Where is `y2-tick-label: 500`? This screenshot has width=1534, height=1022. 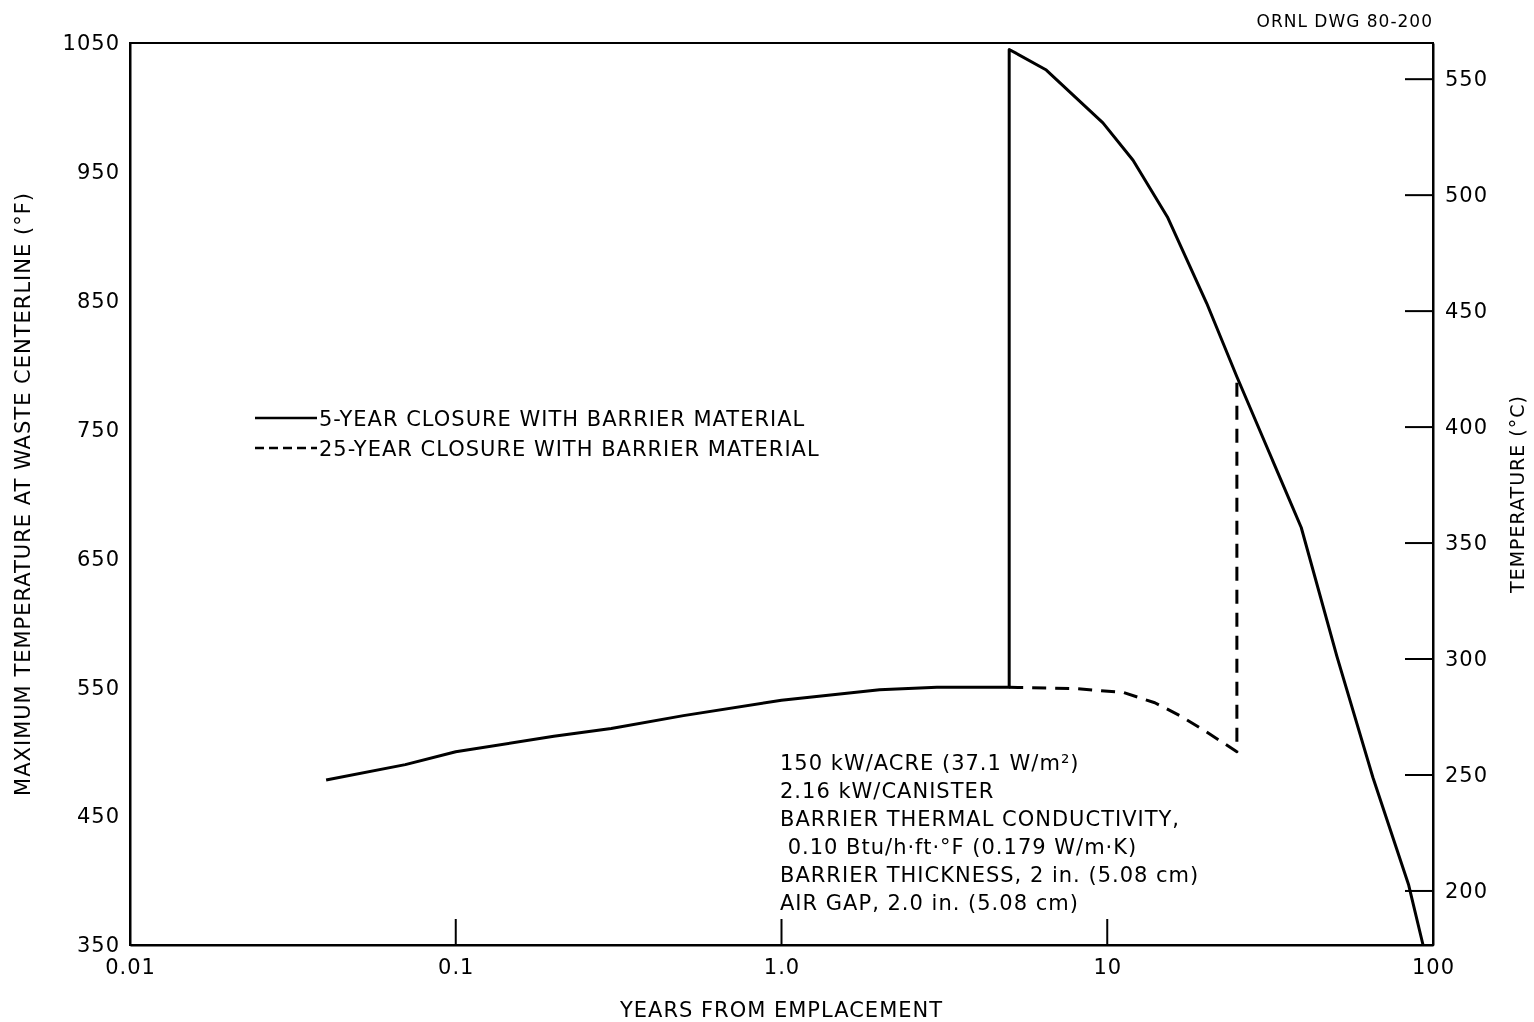 y2-tick-label: 500 is located at coordinates (1467, 195).